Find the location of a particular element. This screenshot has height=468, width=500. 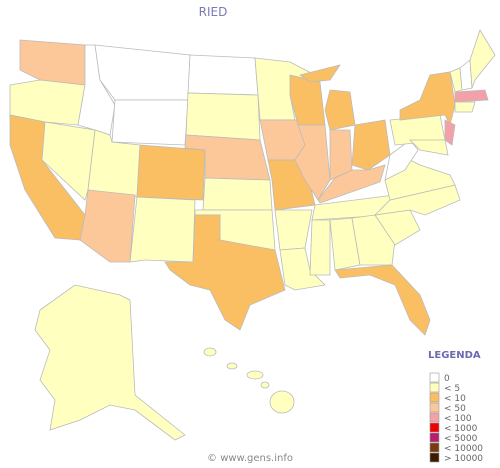

legend-label: < 10000 is located at coordinates (463, 449).